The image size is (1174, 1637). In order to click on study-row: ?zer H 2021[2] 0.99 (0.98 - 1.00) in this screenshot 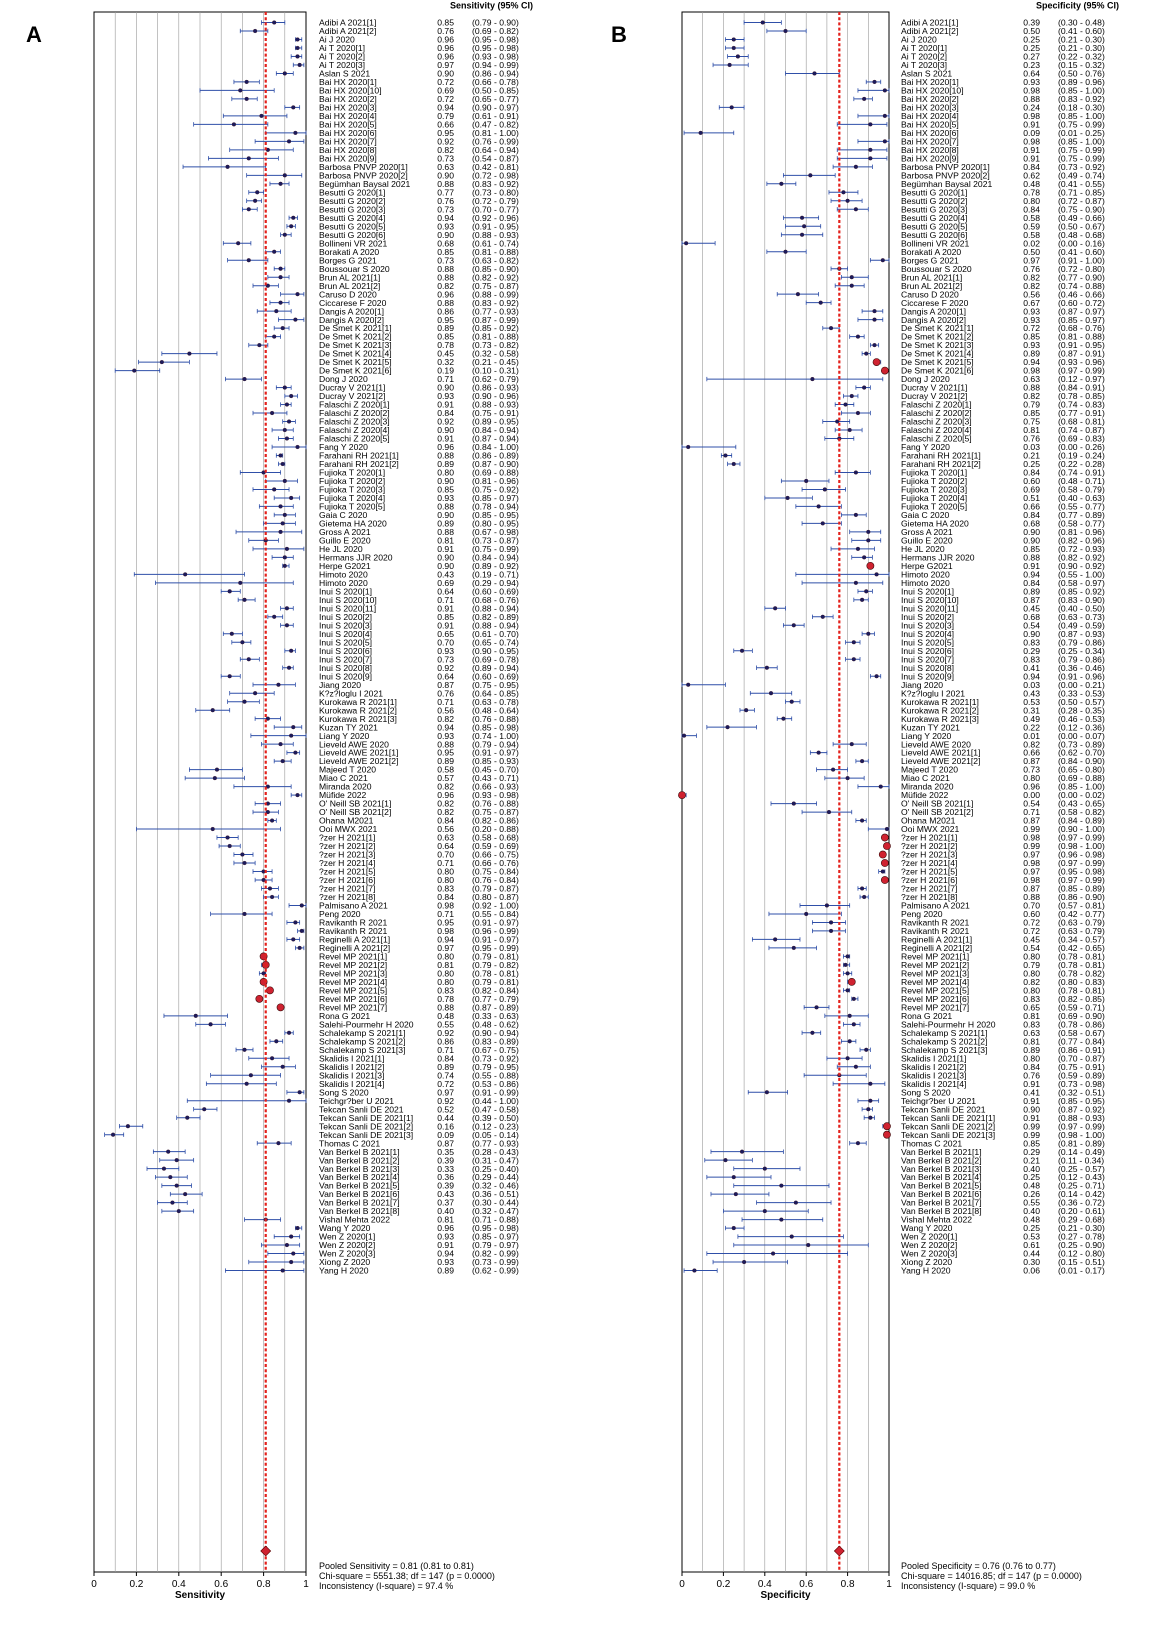, I will do `click(994, 846)`.